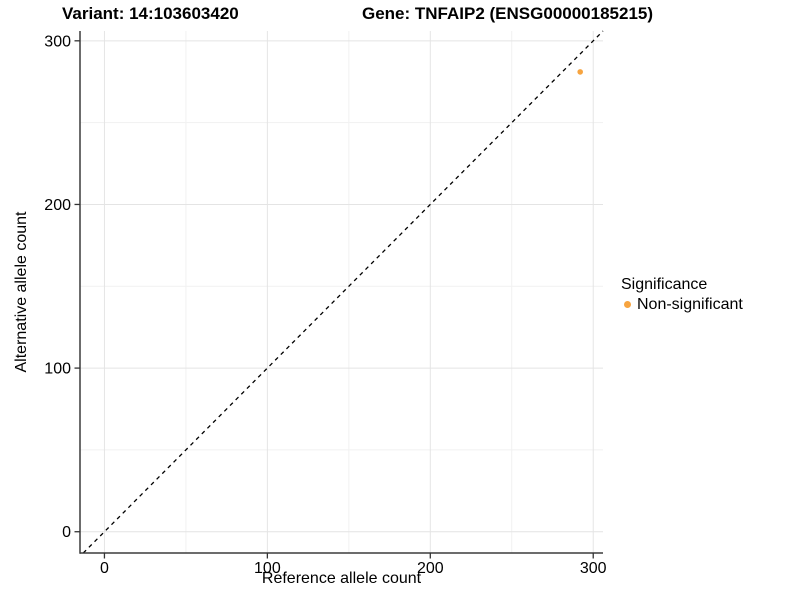 This screenshot has height=600, width=800. I want to click on legend-item-label: Non-significant, so click(690, 304).